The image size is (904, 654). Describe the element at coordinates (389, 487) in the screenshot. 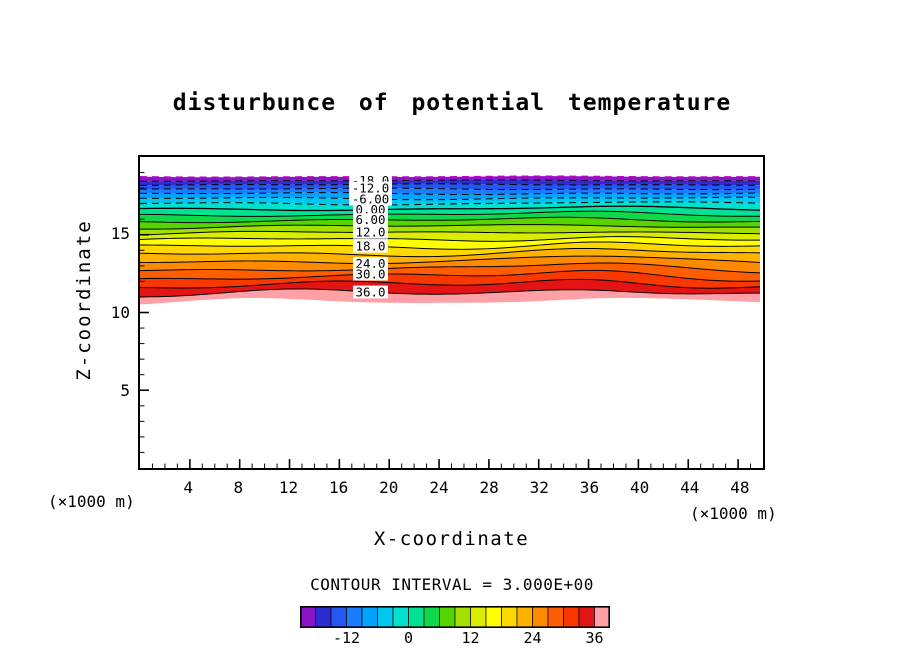

I see `x-tick-label: 20` at that location.